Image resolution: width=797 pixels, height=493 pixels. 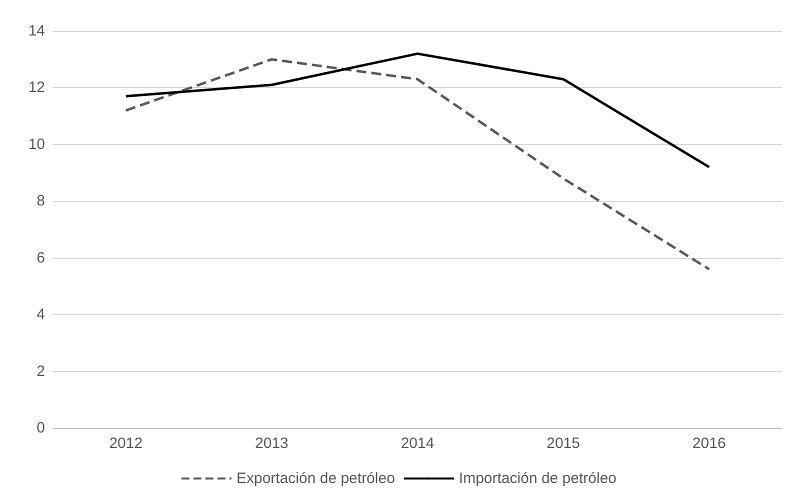 What do you see at coordinates (271, 443) in the screenshot?
I see `x-tick-label: 2013` at bounding box center [271, 443].